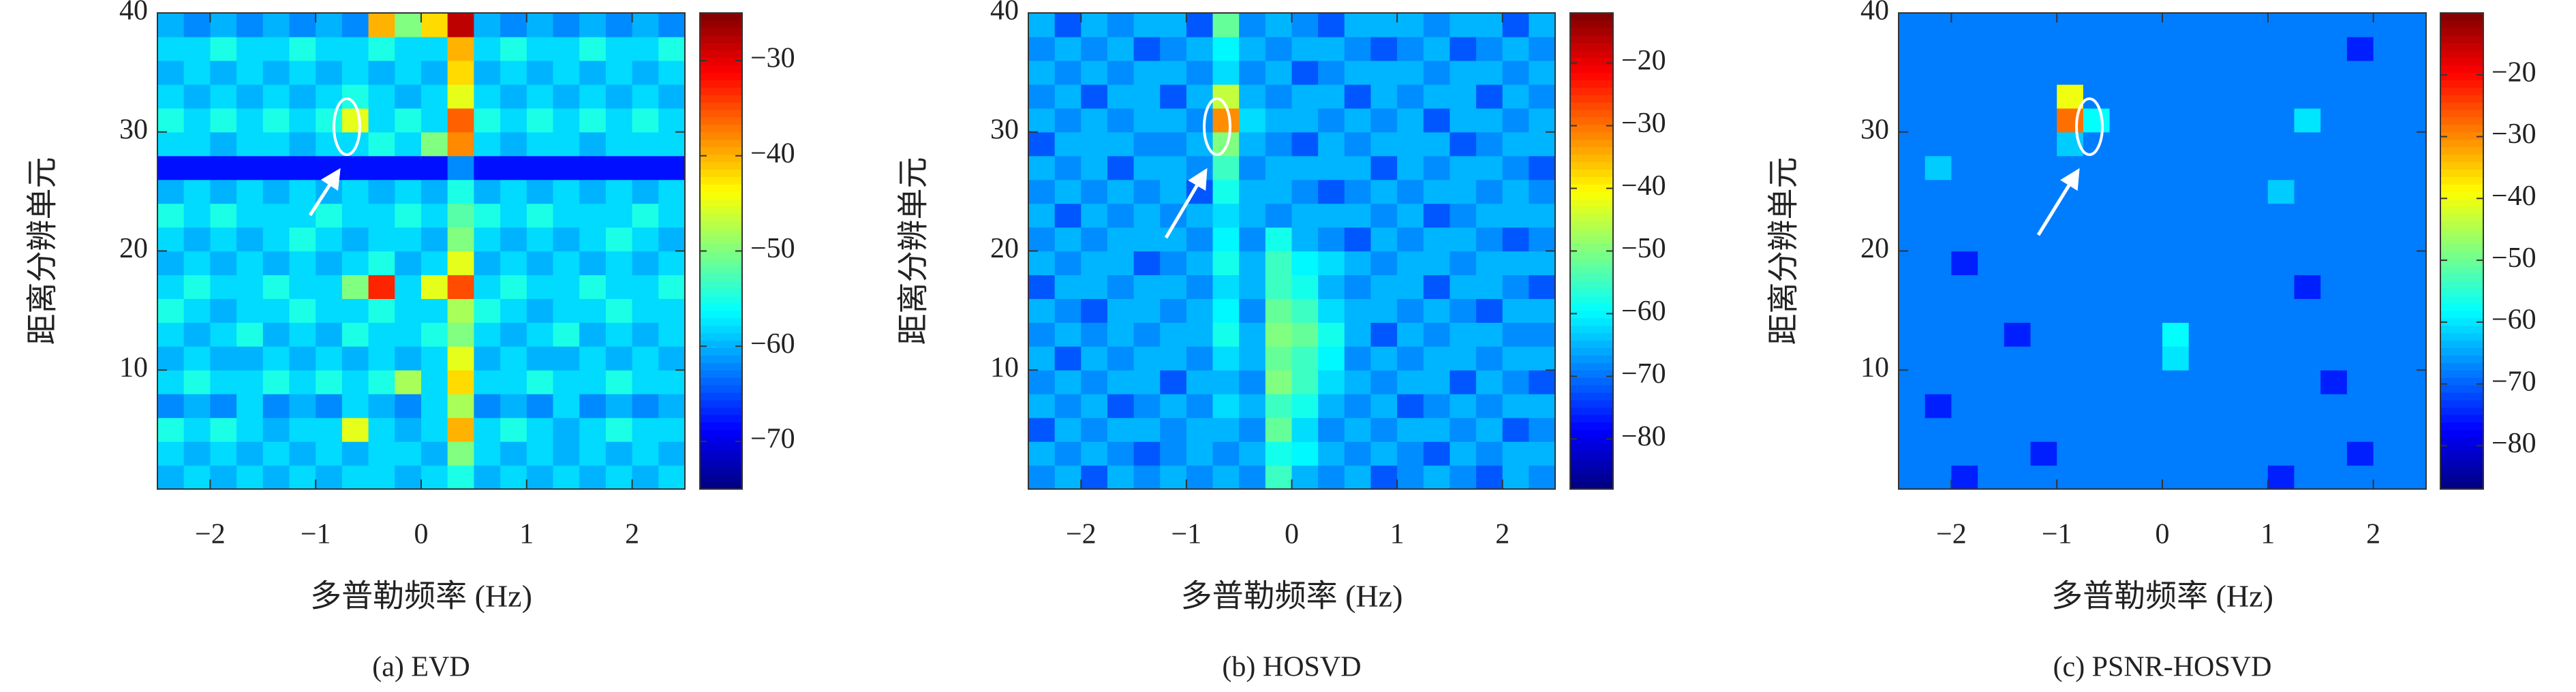 The height and width of the screenshot is (692, 2576). I want to click on colorbar-tick-label: −70, so click(2513, 382).